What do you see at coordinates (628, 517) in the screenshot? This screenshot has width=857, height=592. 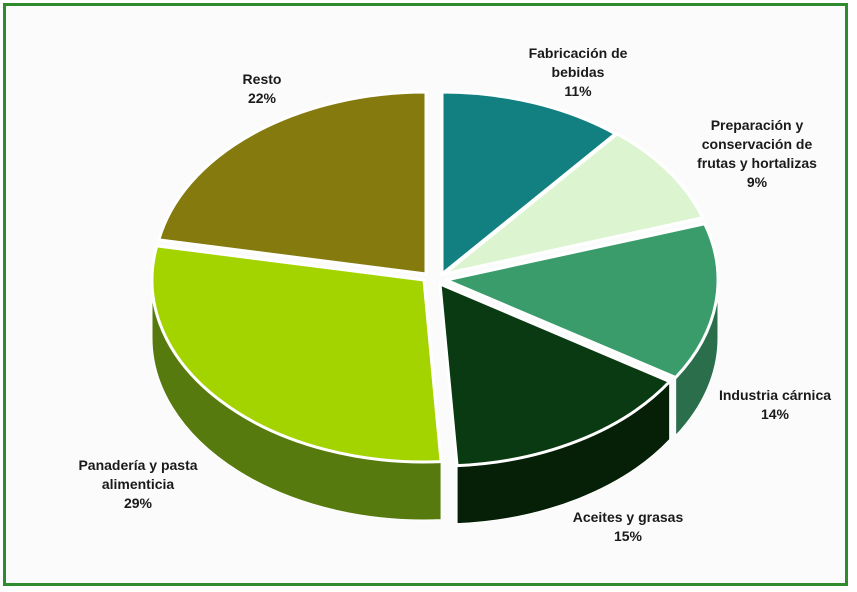 I see `slice-label-line: Aceites y grasas` at bounding box center [628, 517].